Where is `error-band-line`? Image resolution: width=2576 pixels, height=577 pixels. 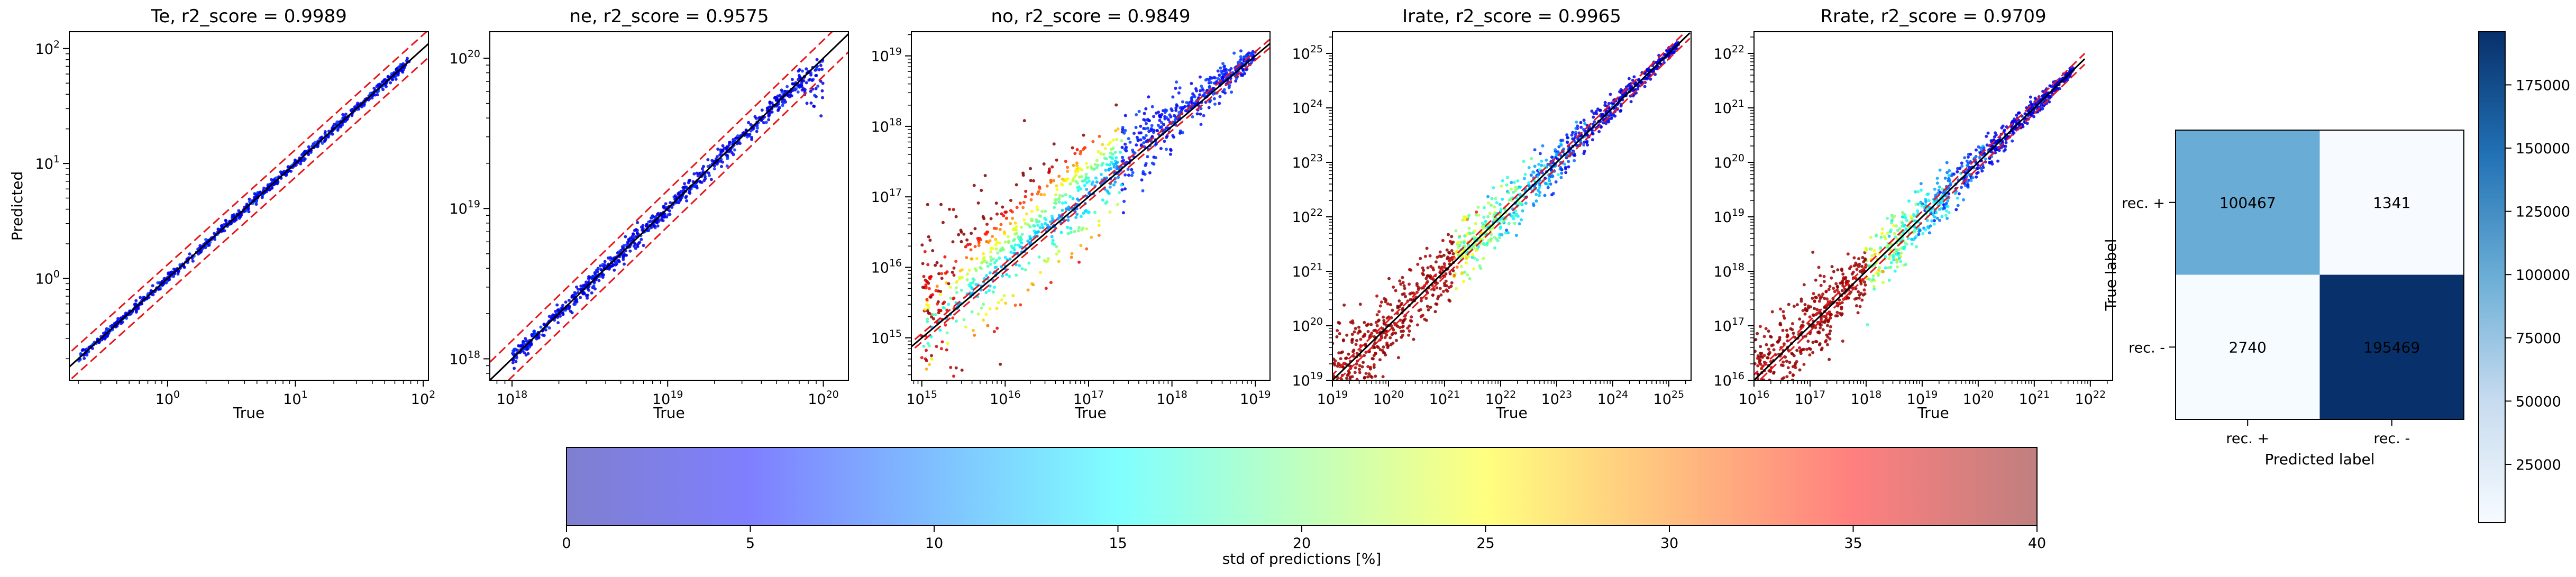
error-band-line is located at coordinates (1514, 209).